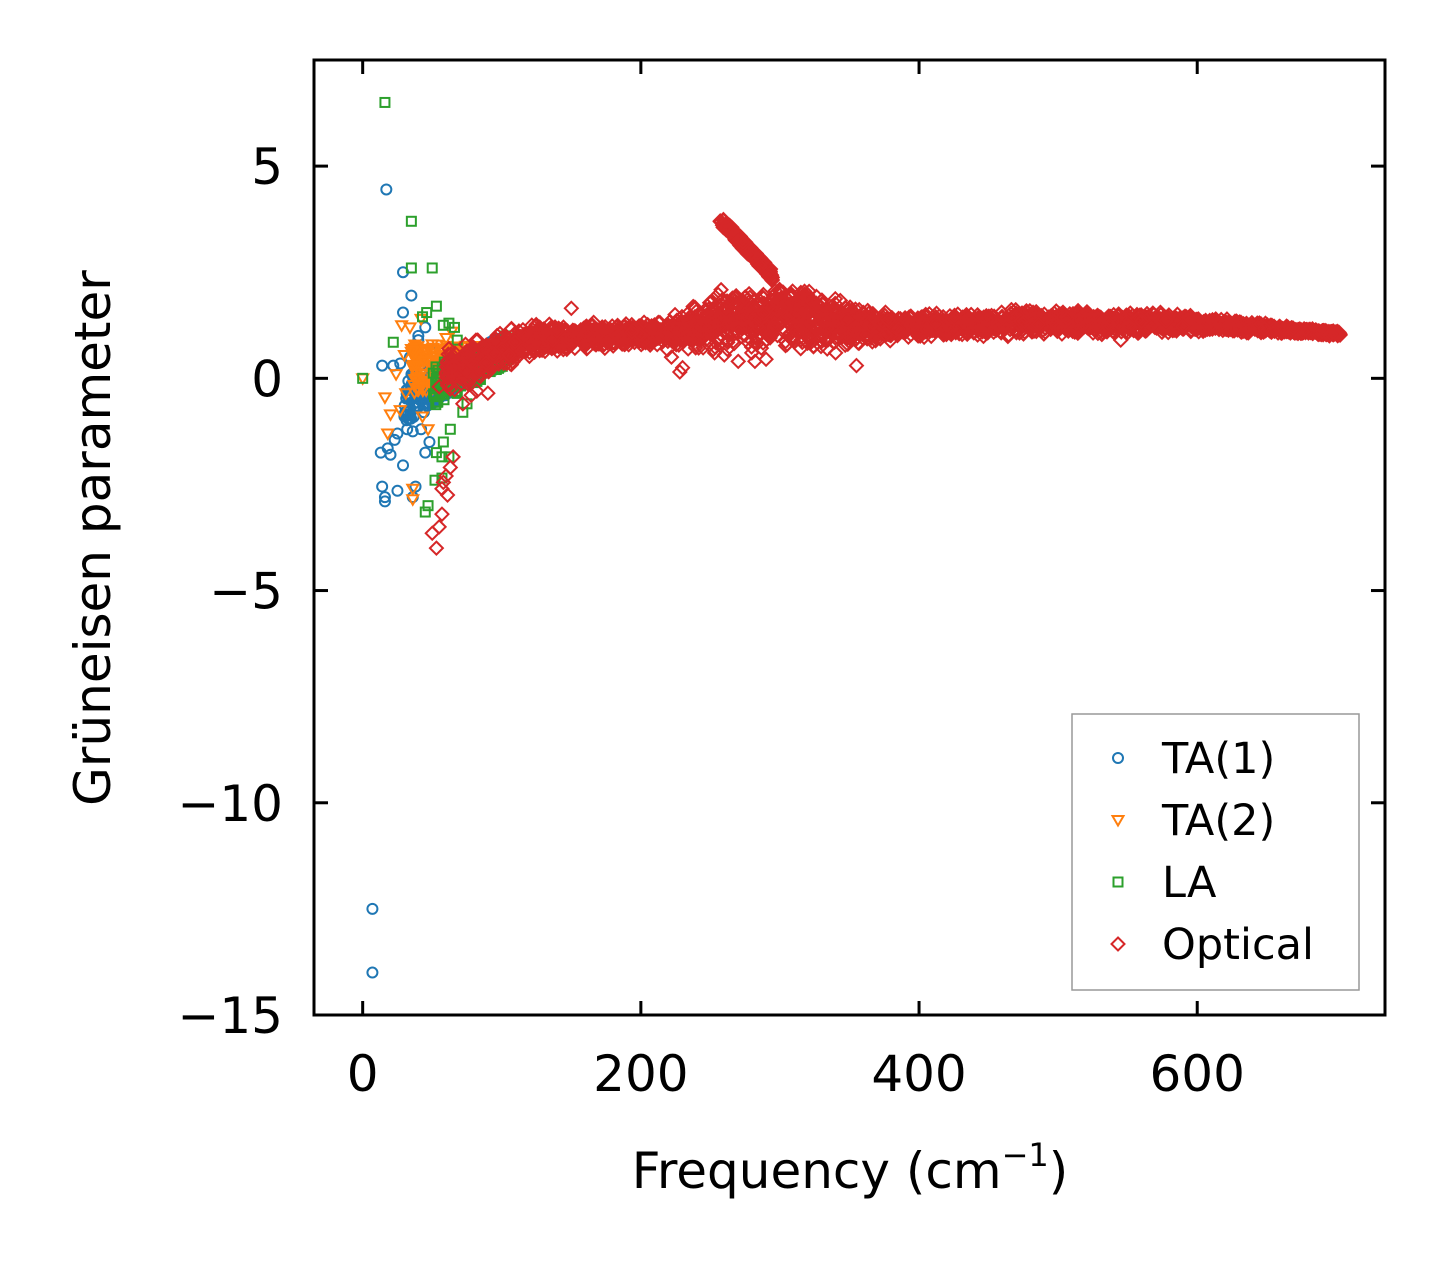  What do you see at coordinates (1197, 1074) in the screenshot?
I see `x-tick-label: 600` at bounding box center [1197, 1074].